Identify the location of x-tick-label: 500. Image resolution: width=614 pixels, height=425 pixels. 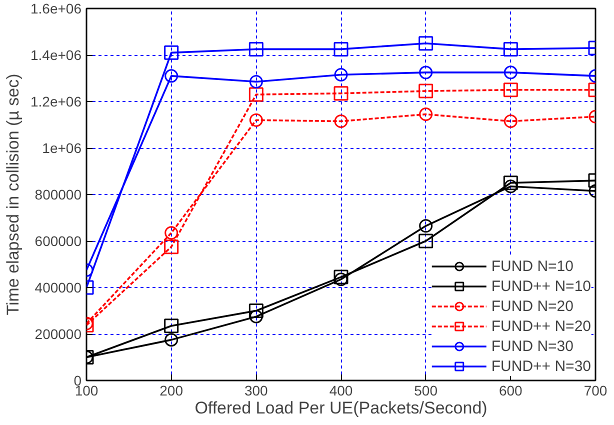
(426, 390).